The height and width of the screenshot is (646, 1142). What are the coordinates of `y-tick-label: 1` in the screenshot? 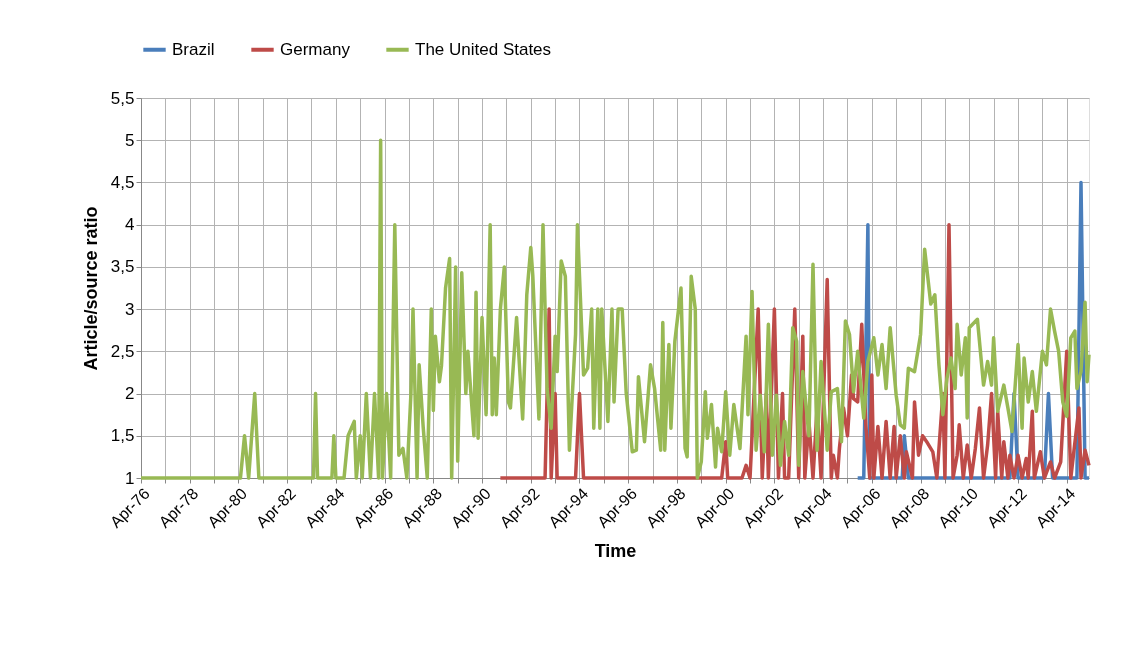 It's located at (130, 478).